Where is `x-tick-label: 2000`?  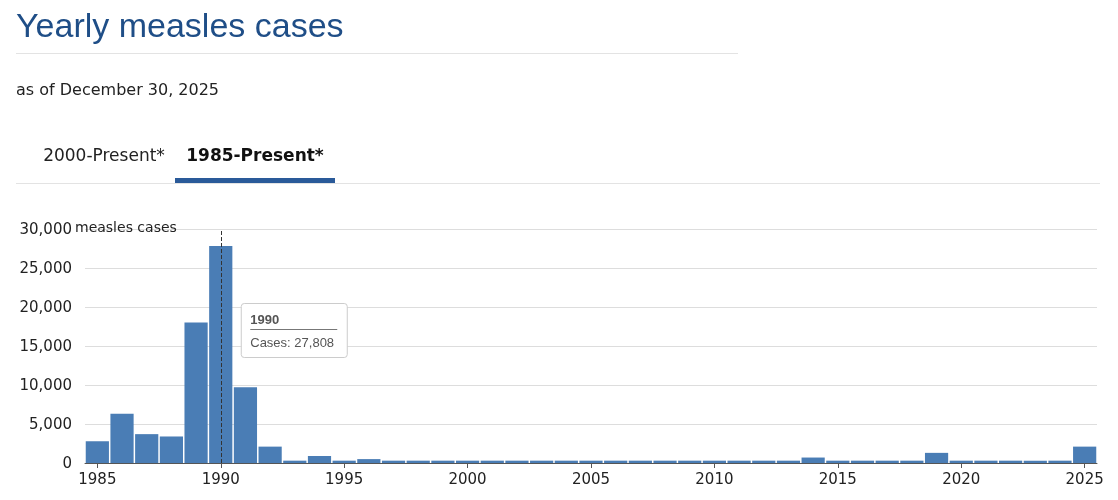
x-tick-label: 2000 is located at coordinates (467, 478).